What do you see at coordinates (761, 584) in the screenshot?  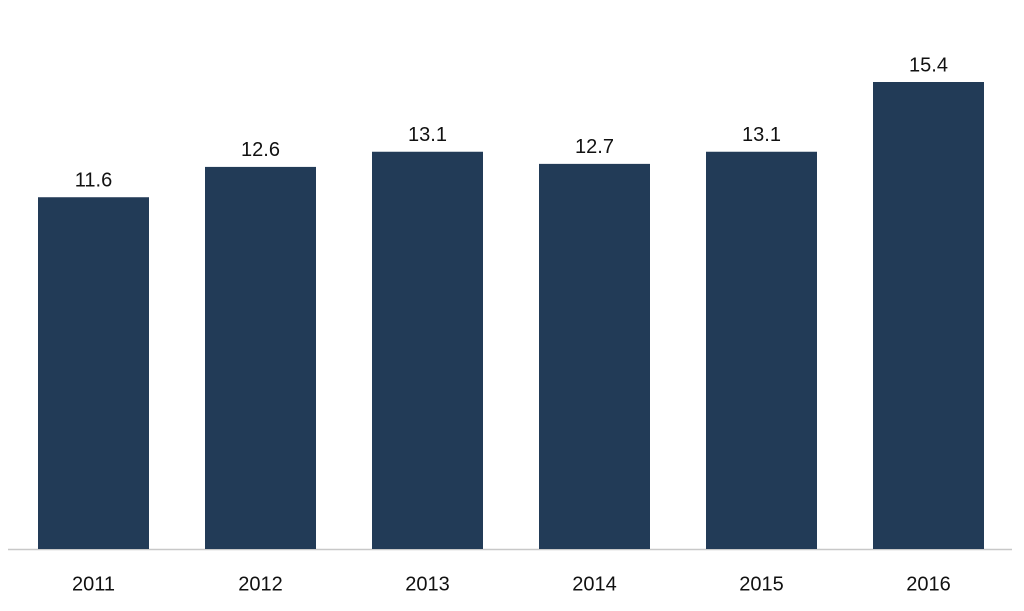 I see `x-tick-label: 2015` at bounding box center [761, 584].